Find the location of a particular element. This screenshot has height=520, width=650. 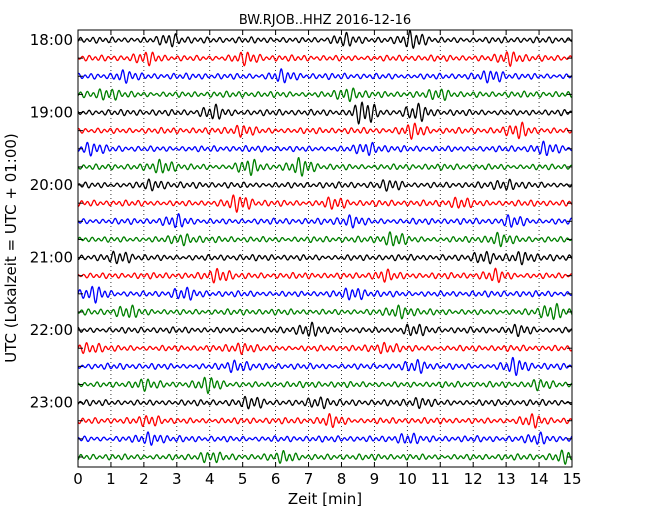

trace-1900 is located at coordinates (325, 113).